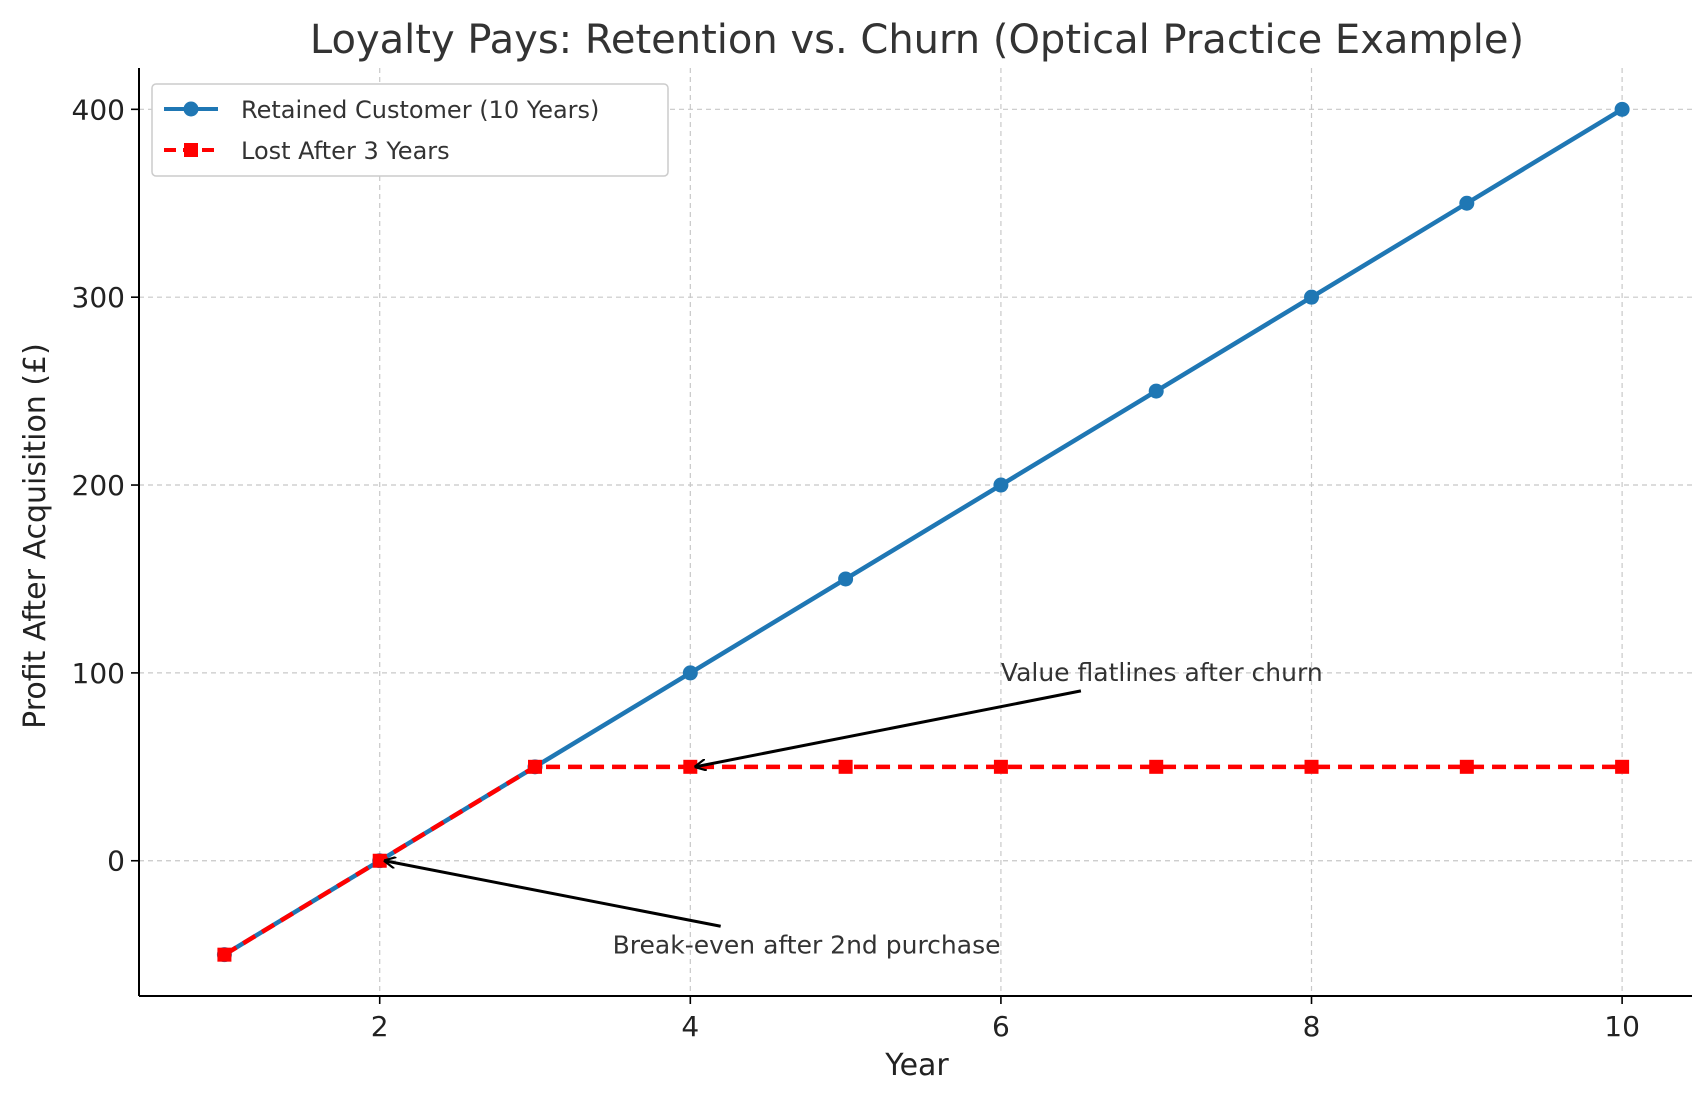 The width and height of the screenshot is (1707, 1101). I want to click on legend-label-lost: Lost After 3 Years, so click(345, 151).